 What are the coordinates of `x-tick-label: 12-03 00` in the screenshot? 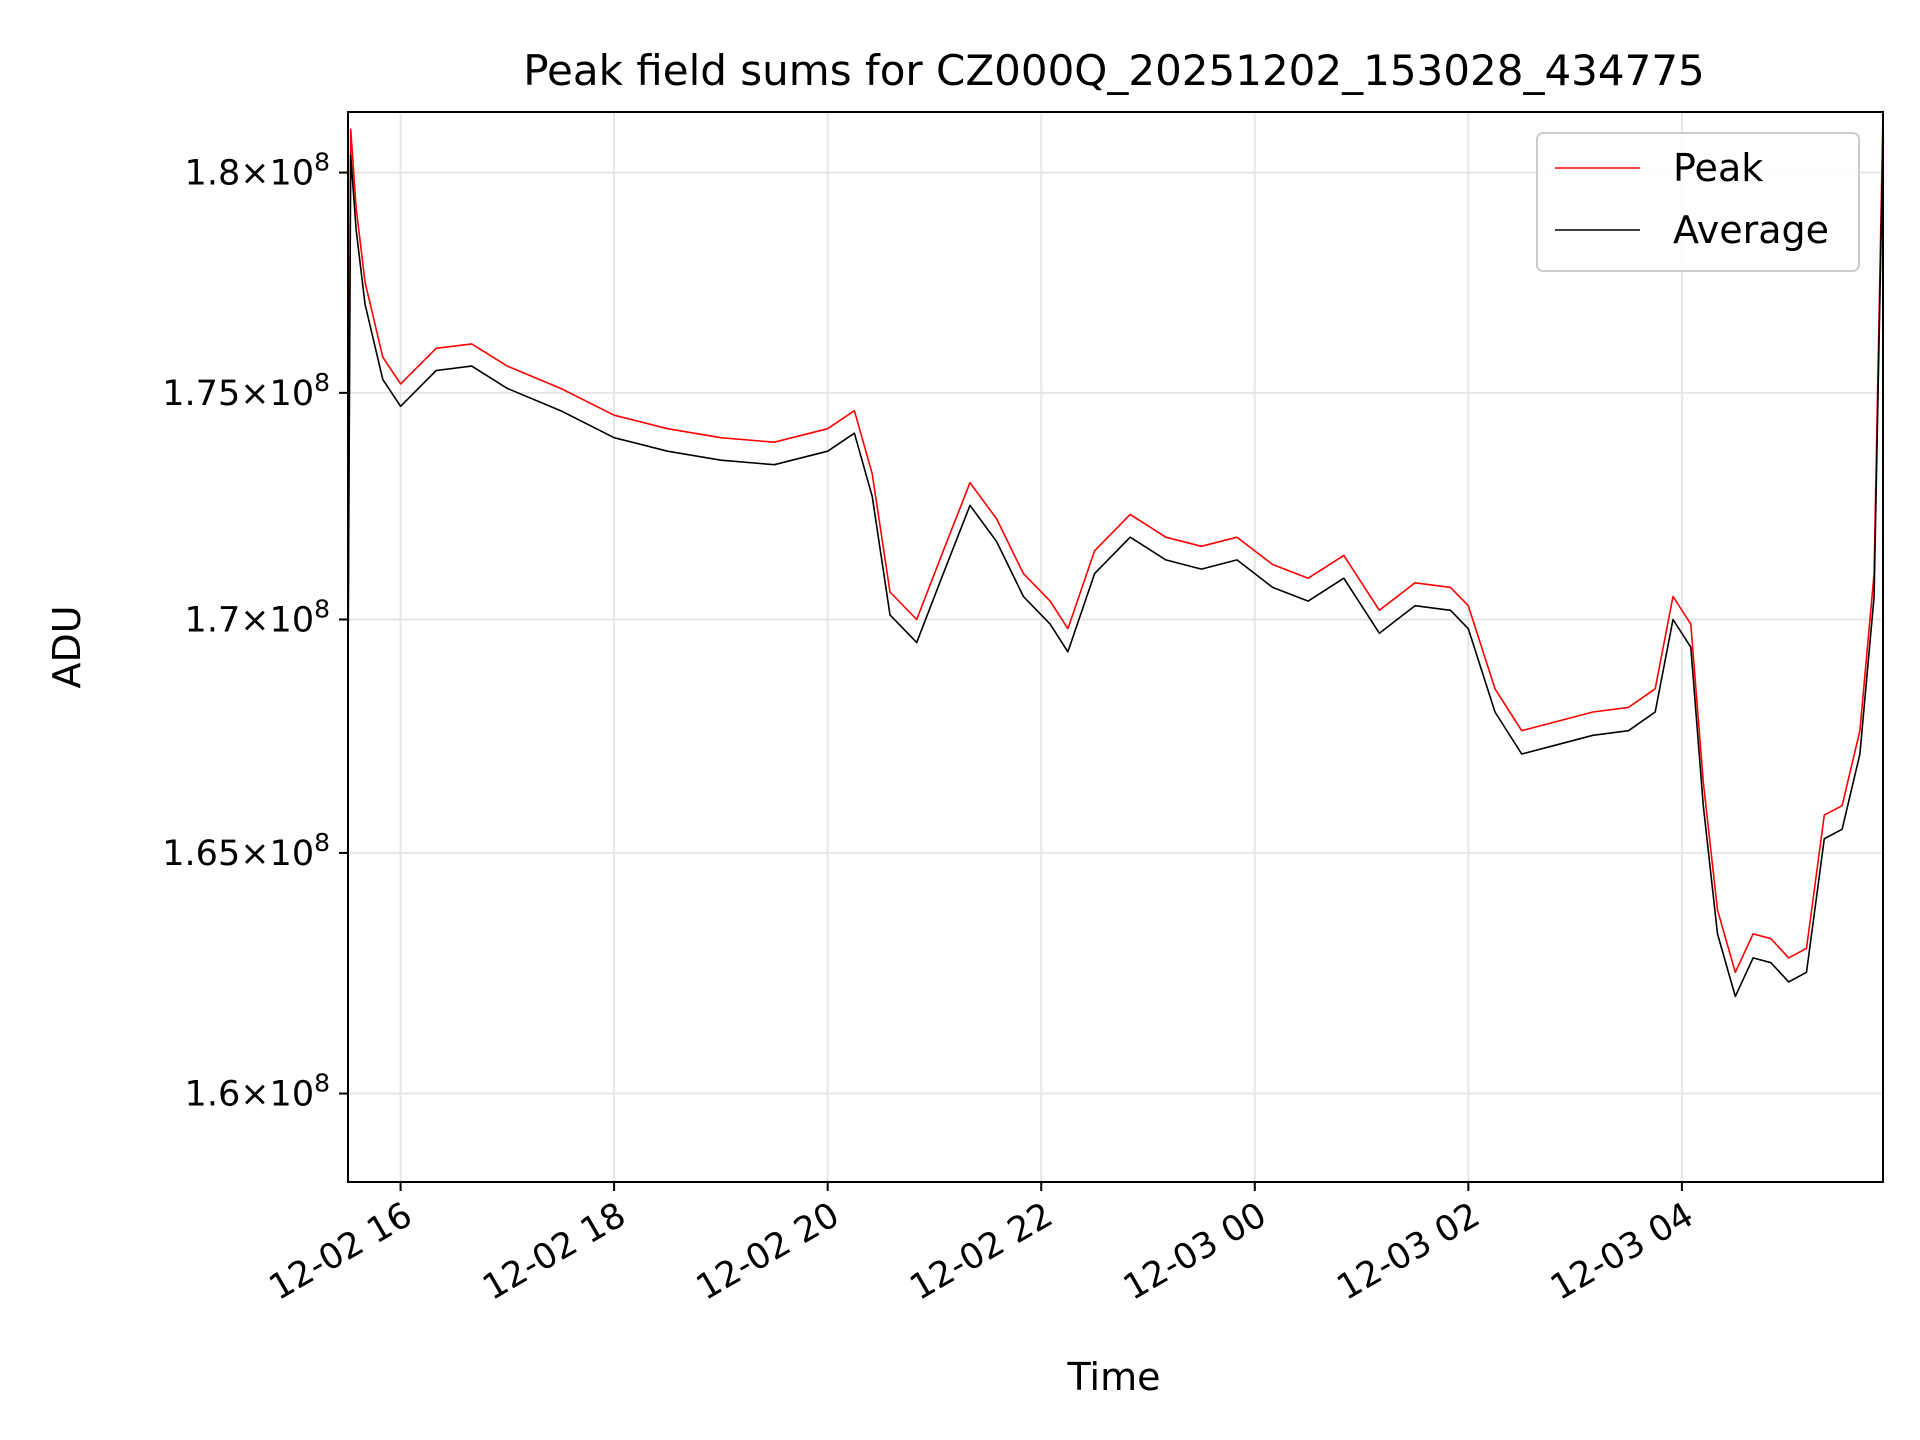 It's located at (1195, 1251).